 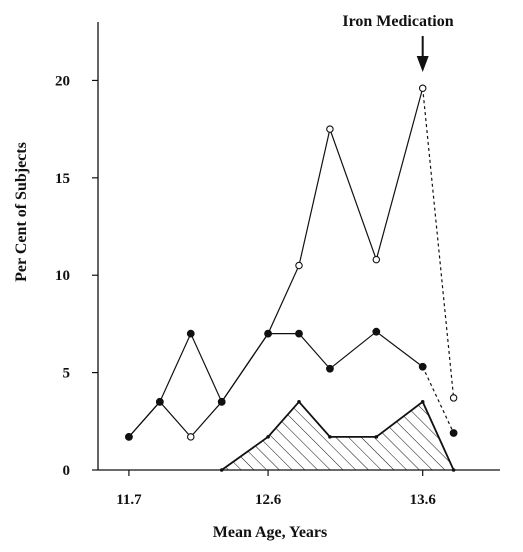 What do you see at coordinates (423, 500) in the screenshot?
I see `x-tick-label: 13.6` at bounding box center [423, 500].